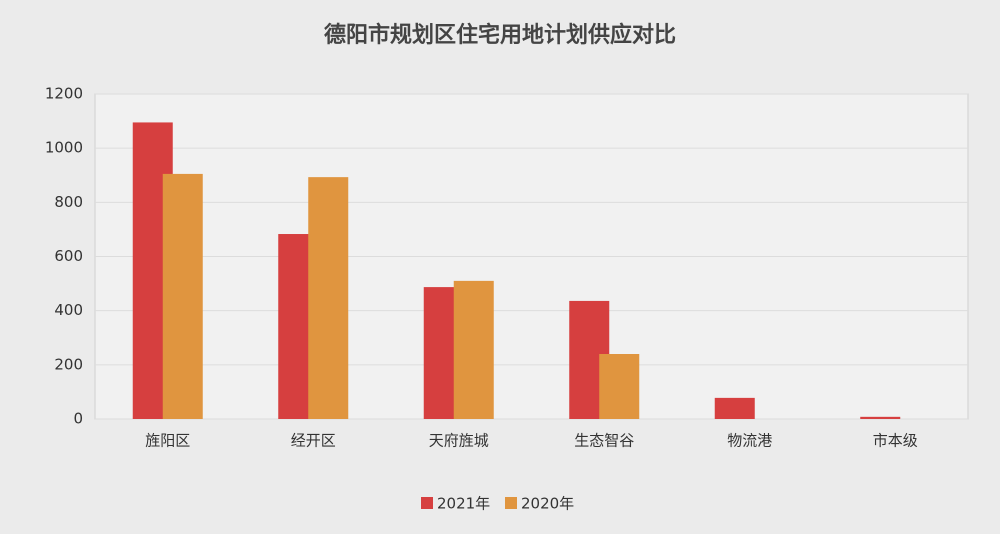 The image size is (1000, 534). I want to click on y-tick-label: 200, so click(68, 364).